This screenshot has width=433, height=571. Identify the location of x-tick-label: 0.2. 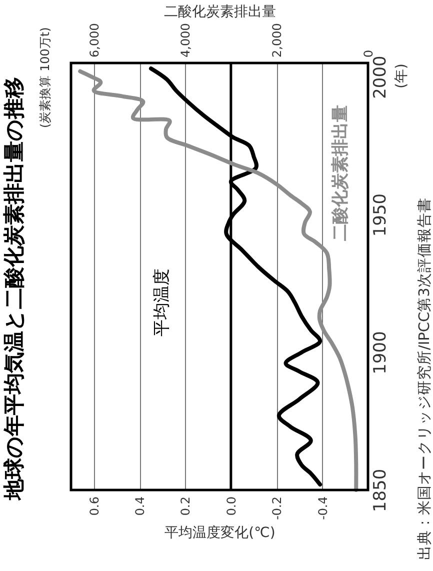
(185, 506).